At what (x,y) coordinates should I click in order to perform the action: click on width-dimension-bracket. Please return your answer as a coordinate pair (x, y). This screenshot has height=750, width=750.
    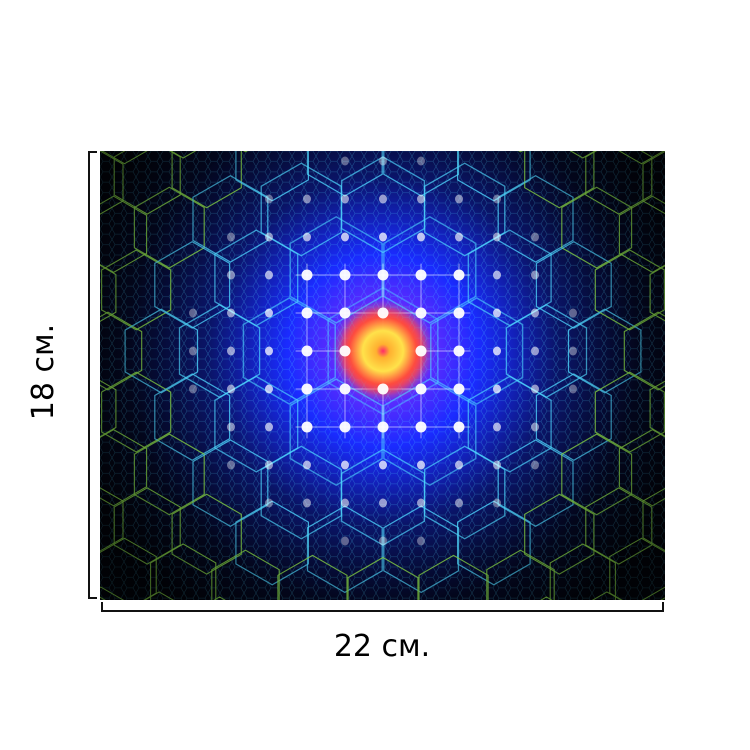
    Looking at the image, I should click on (382, 607).